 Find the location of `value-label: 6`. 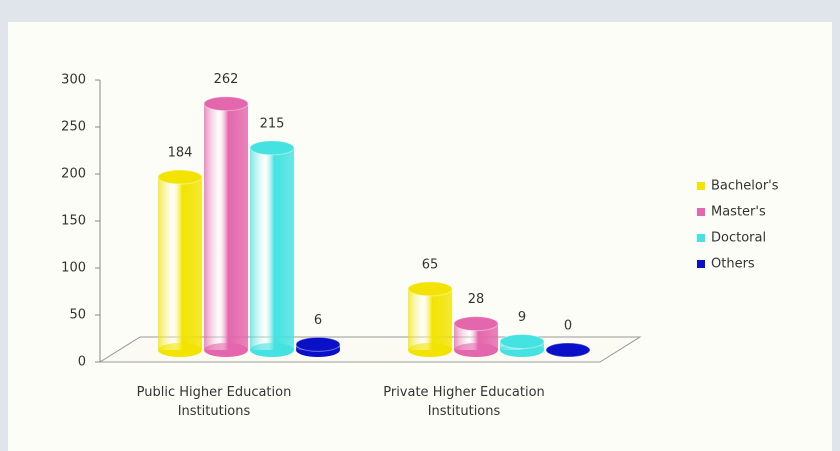

value-label: 6 is located at coordinates (318, 320).